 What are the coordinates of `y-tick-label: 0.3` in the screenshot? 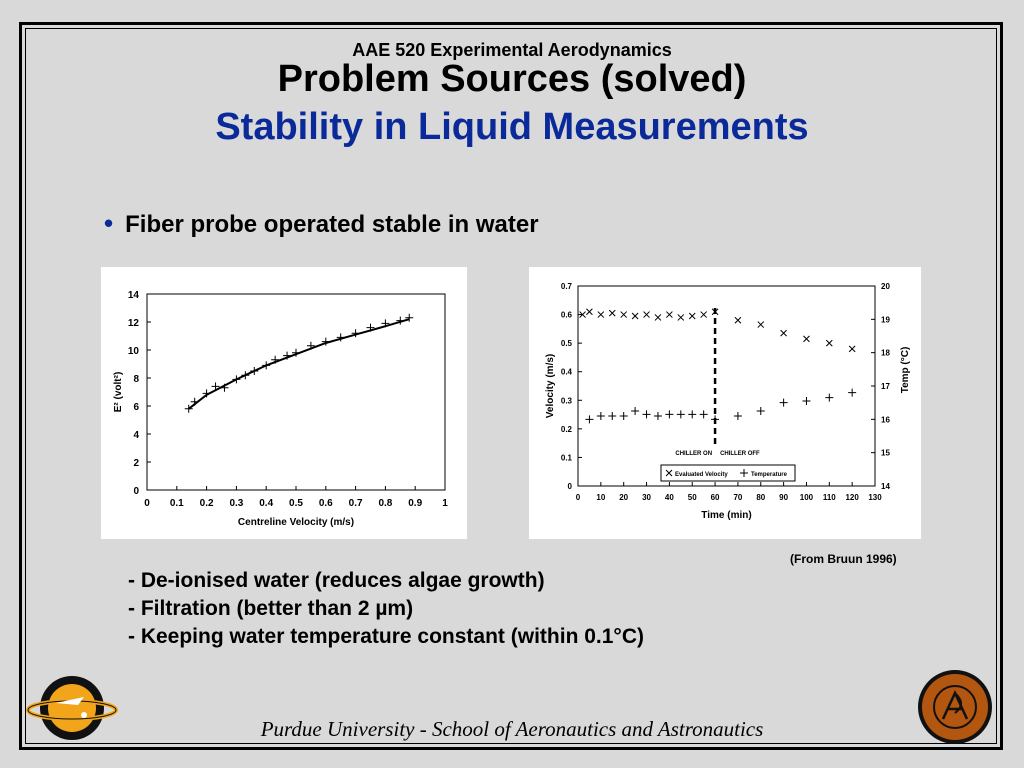 It's located at (567, 400).